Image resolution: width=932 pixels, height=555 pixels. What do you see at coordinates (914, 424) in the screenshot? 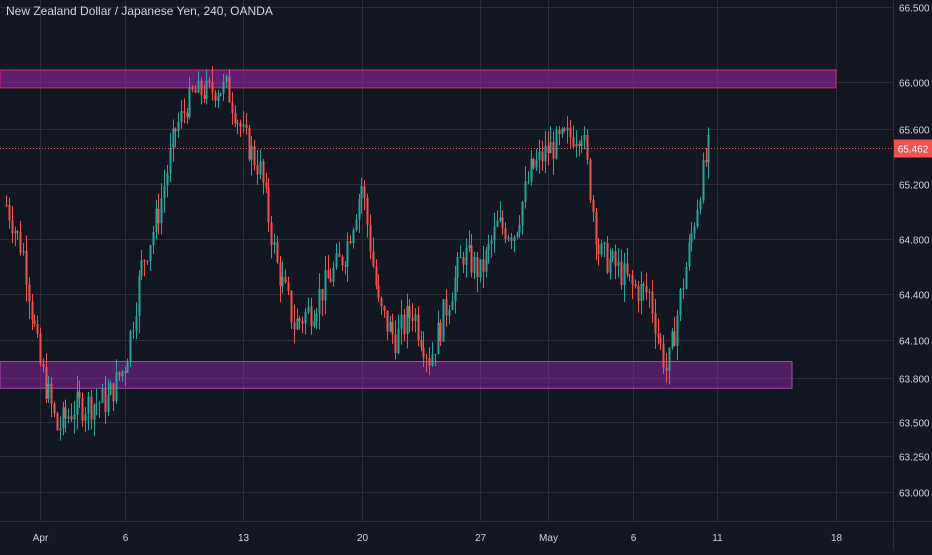
I see `price-tick-label: 63.500` at bounding box center [914, 424].